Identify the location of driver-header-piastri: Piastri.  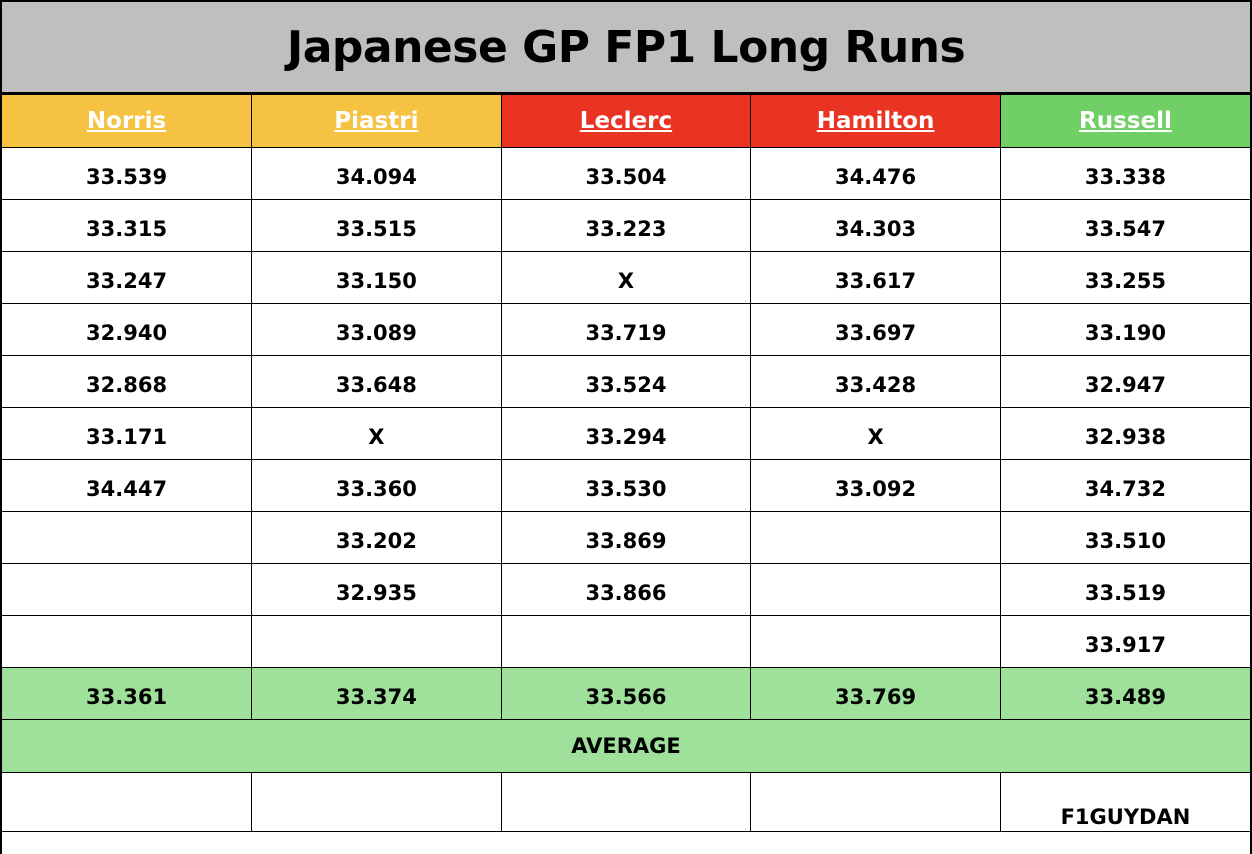
(376, 121).